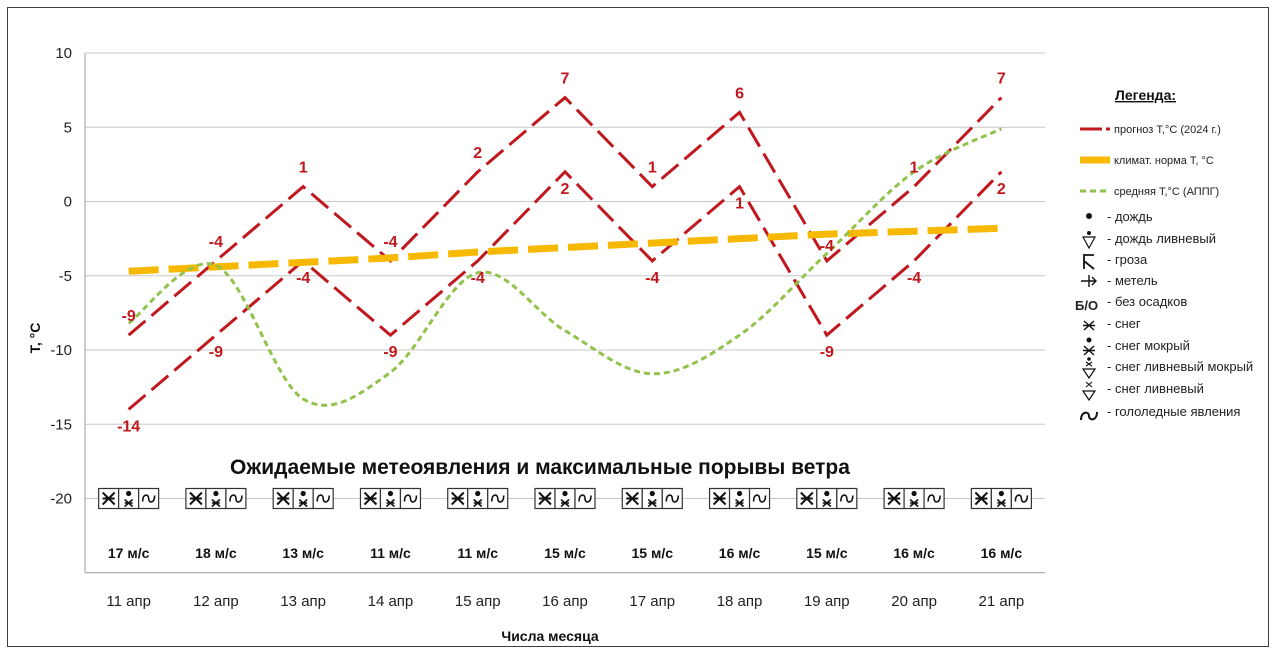 The image size is (1276, 648). Describe the element at coordinates (740, 601) in the screenshot. I see `x-tick-label: 18 апр` at that location.